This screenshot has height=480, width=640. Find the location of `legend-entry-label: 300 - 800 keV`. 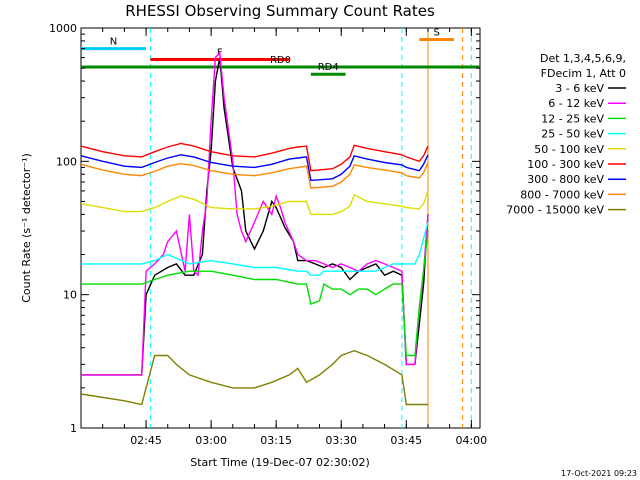

legend-entry-label: 300 - 800 keV is located at coordinates (565, 179).